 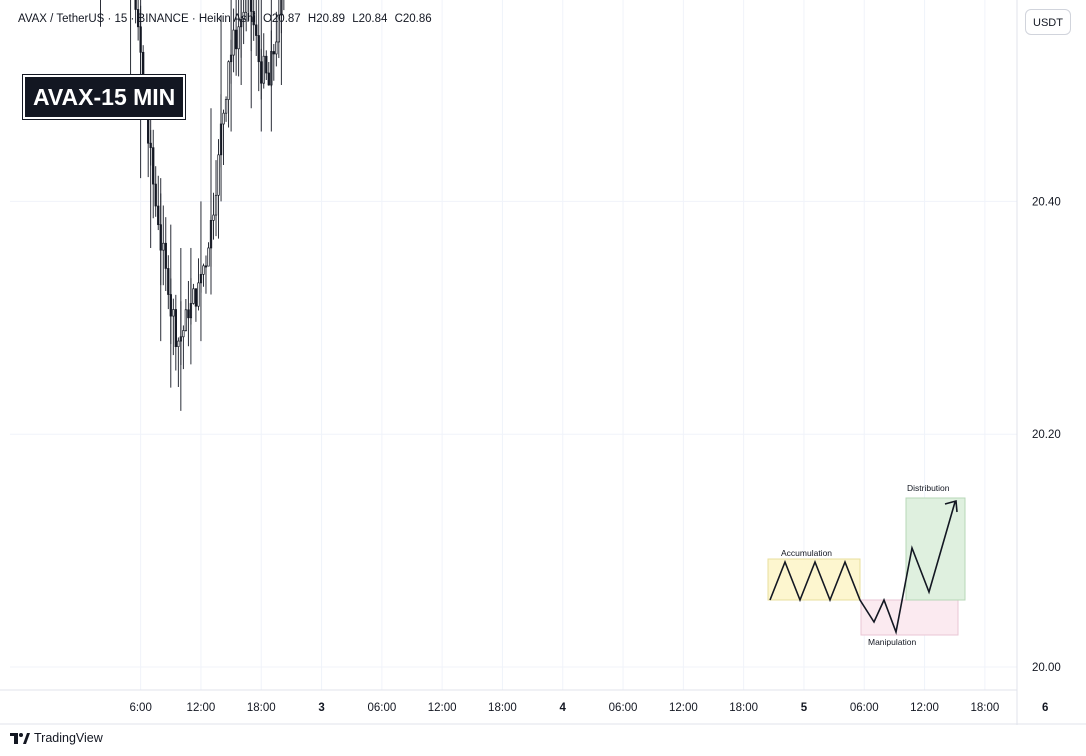 I want to click on x-tick-label: 6:00, so click(x=140, y=708).